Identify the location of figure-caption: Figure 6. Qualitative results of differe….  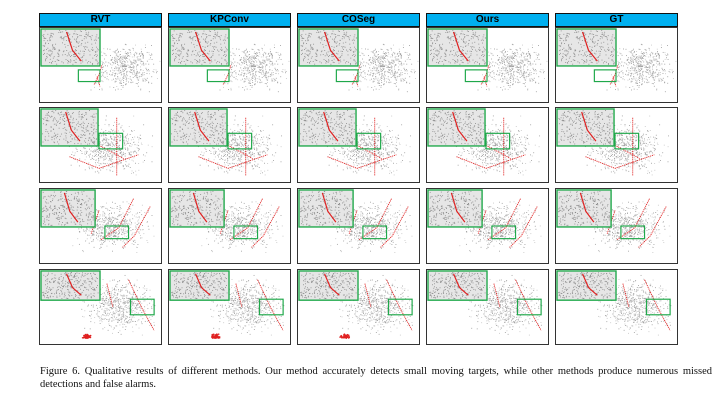
(376, 378).